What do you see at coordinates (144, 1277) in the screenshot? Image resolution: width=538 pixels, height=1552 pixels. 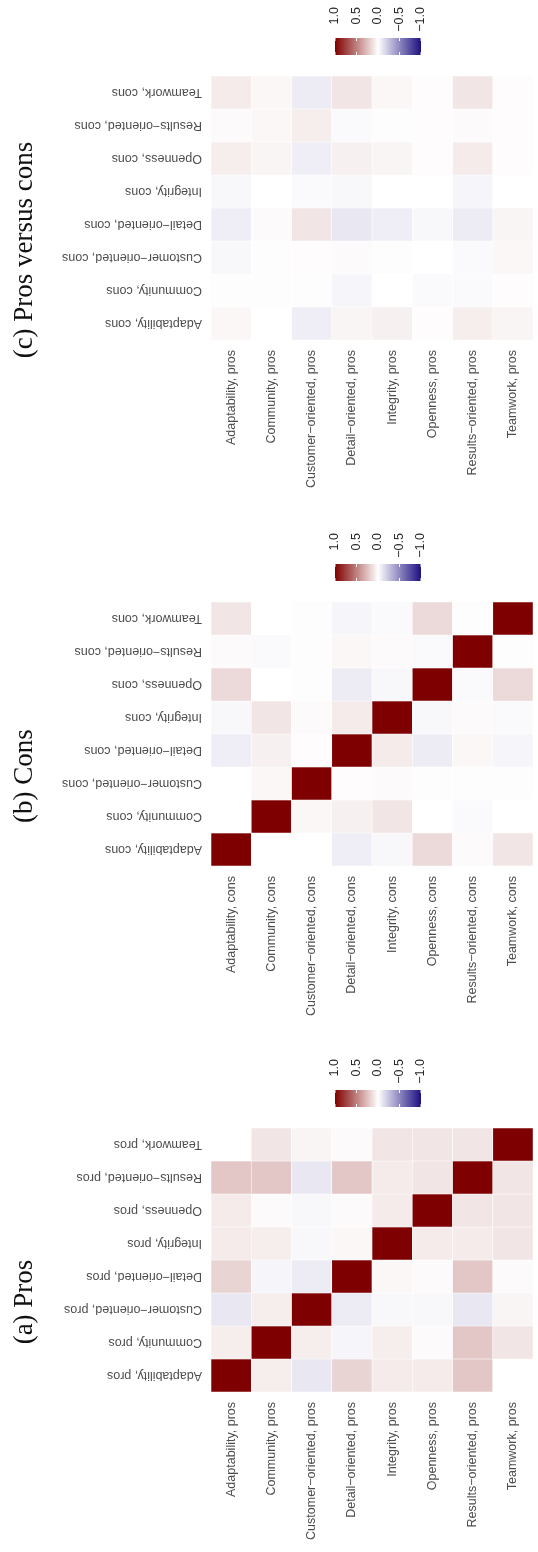 I see `y-tick-label: Detail−oriented, pros` at bounding box center [144, 1277].